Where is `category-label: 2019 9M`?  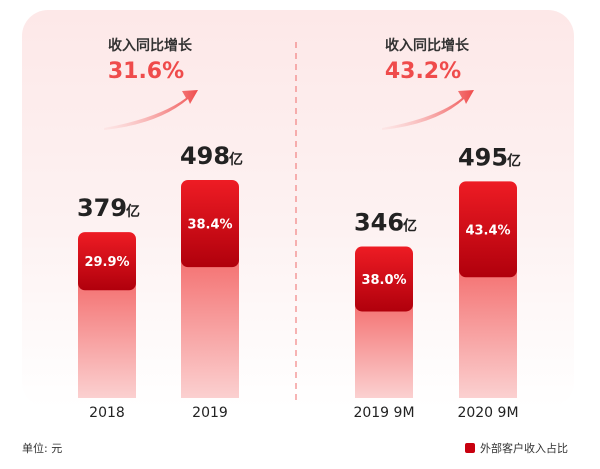
category-label: 2019 9M is located at coordinates (383, 413).